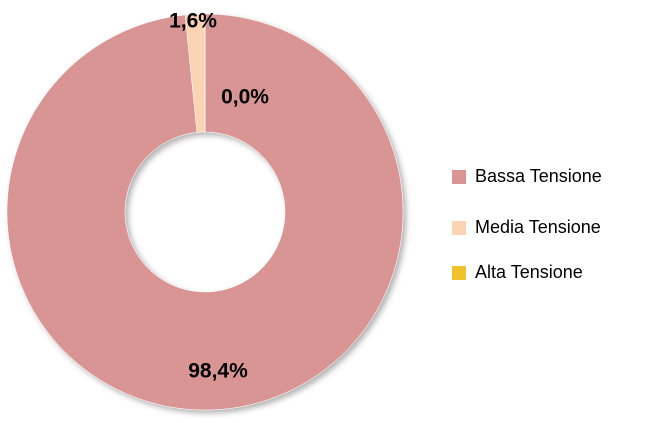 Image resolution: width=649 pixels, height=423 pixels. I want to click on legend-label: Media Tensione, so click(538, 227).